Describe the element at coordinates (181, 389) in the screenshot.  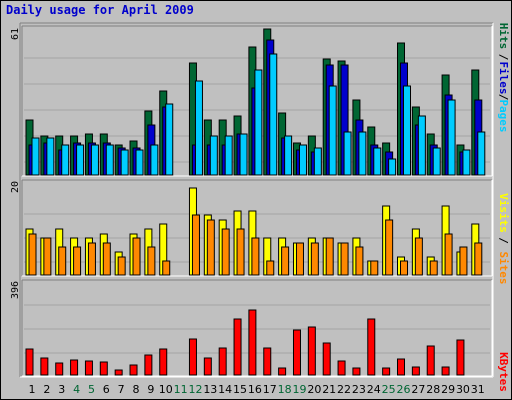
I see `x-tick-label-day: 11` at that location.